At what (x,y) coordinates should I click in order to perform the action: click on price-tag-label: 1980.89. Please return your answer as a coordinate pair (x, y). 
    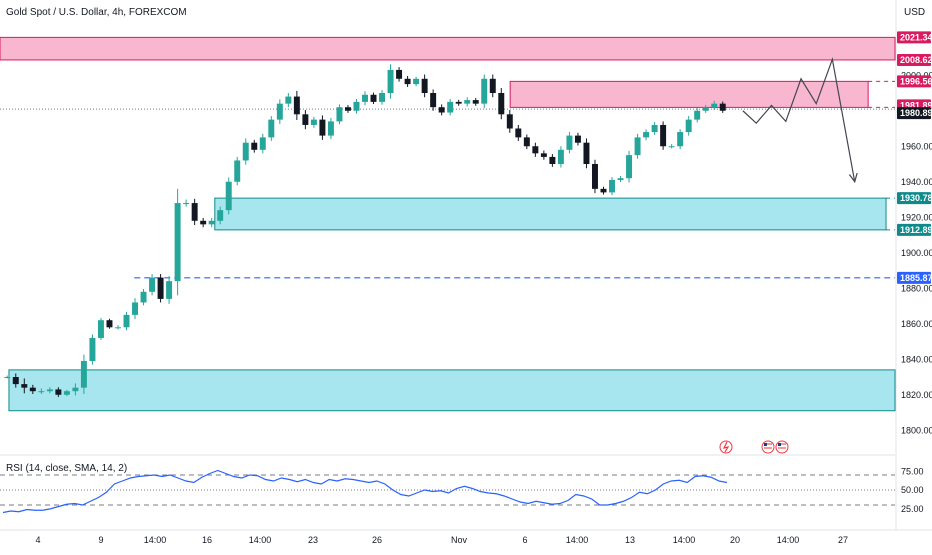
    Looking at the image, I should click on (916, 113).